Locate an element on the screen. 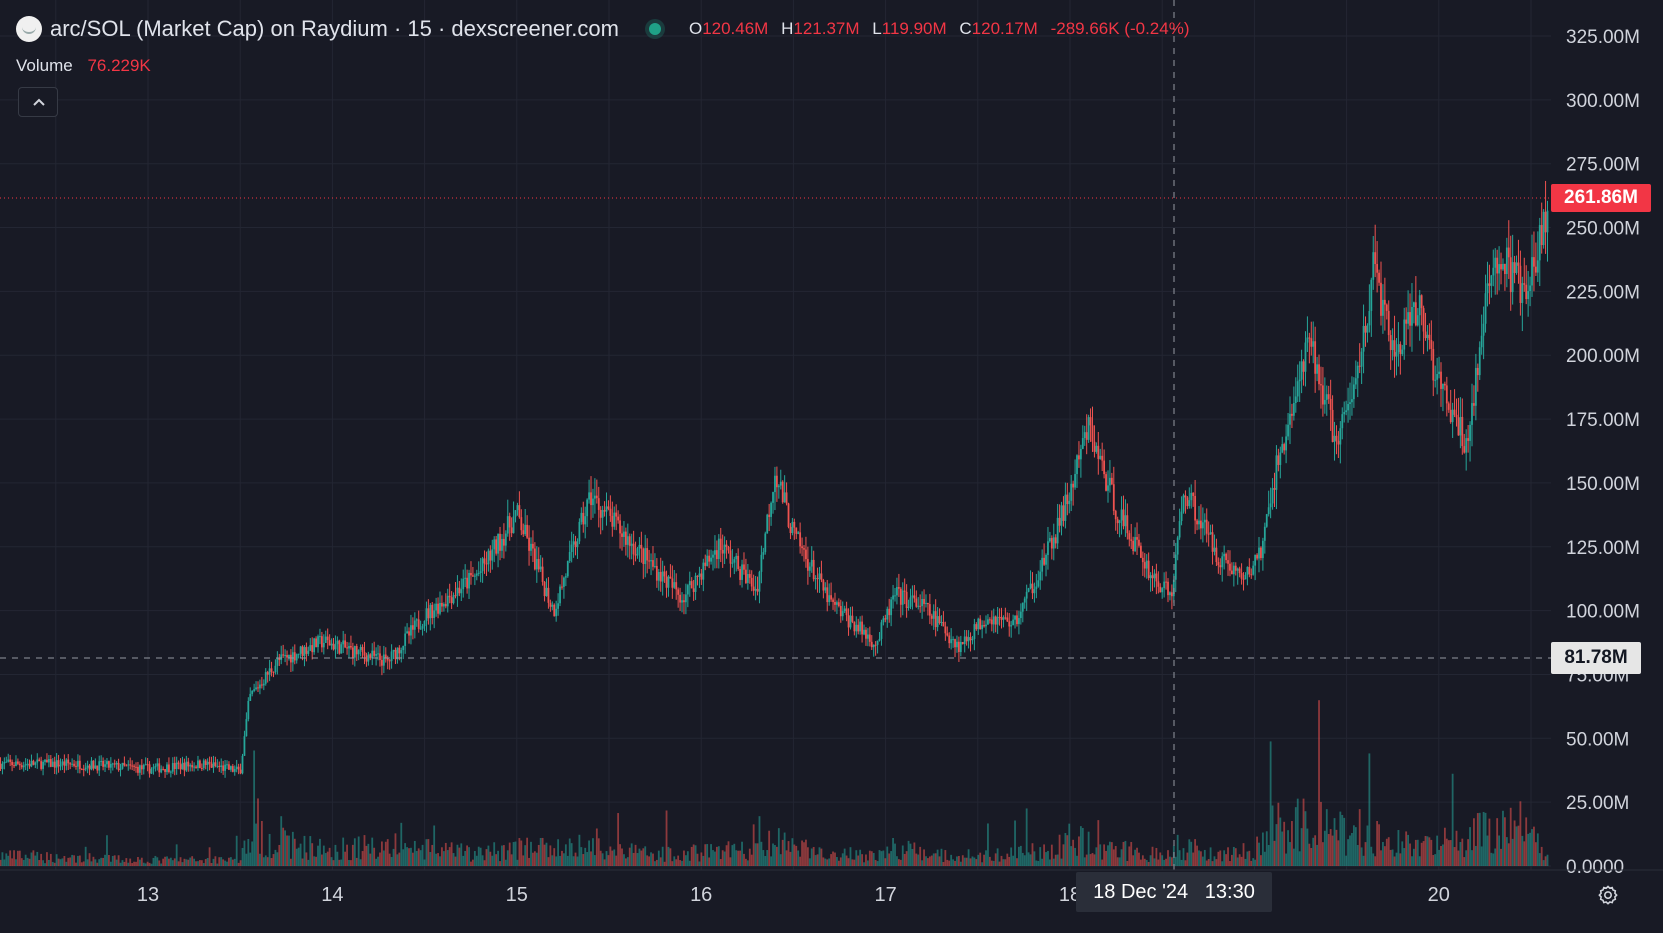 The image size is (1663, 933). token-logo-icon is located at coordinates (29, 29).